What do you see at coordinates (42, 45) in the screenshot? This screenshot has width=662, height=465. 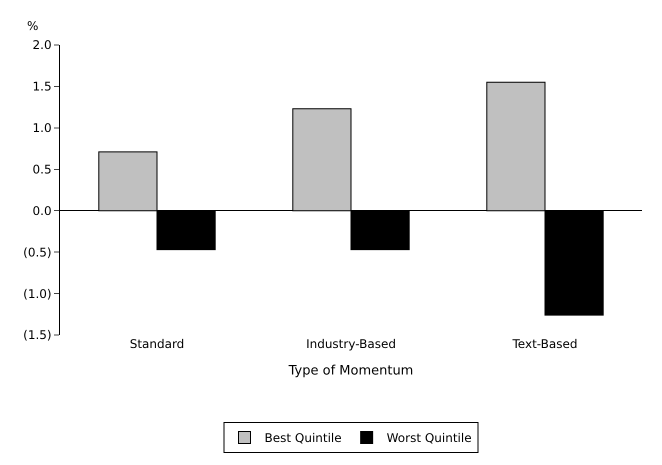 I see `text: 2.0` at bounding box center [42, 45].